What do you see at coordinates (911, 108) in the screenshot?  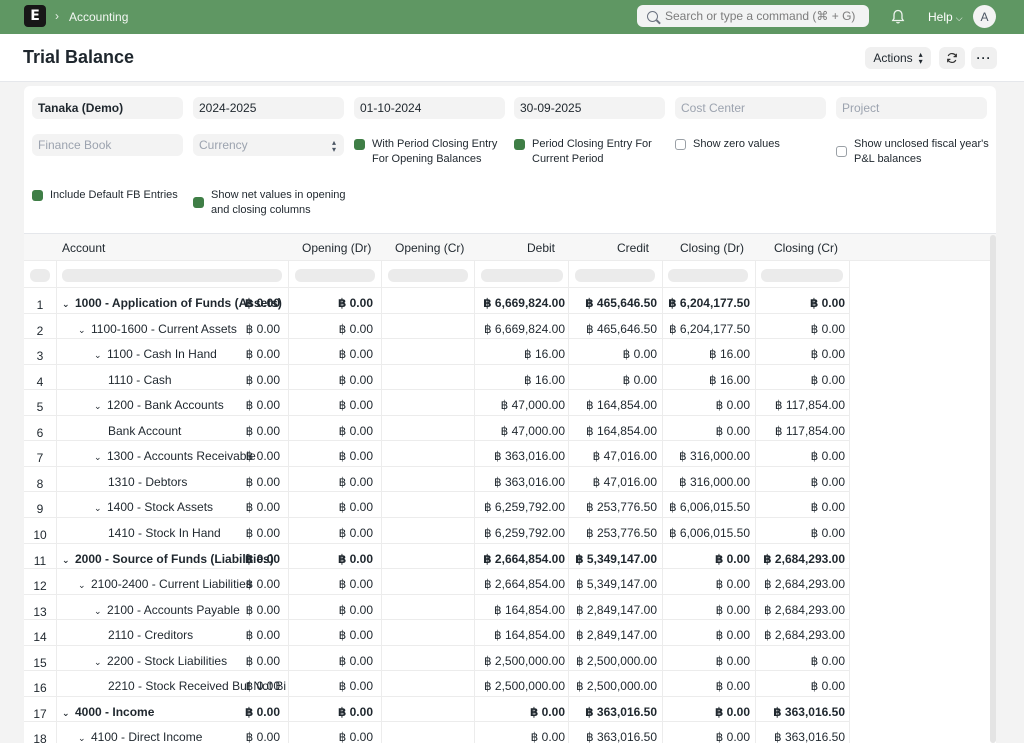 I see `project-field: Project` at bounding box center [911, 108].